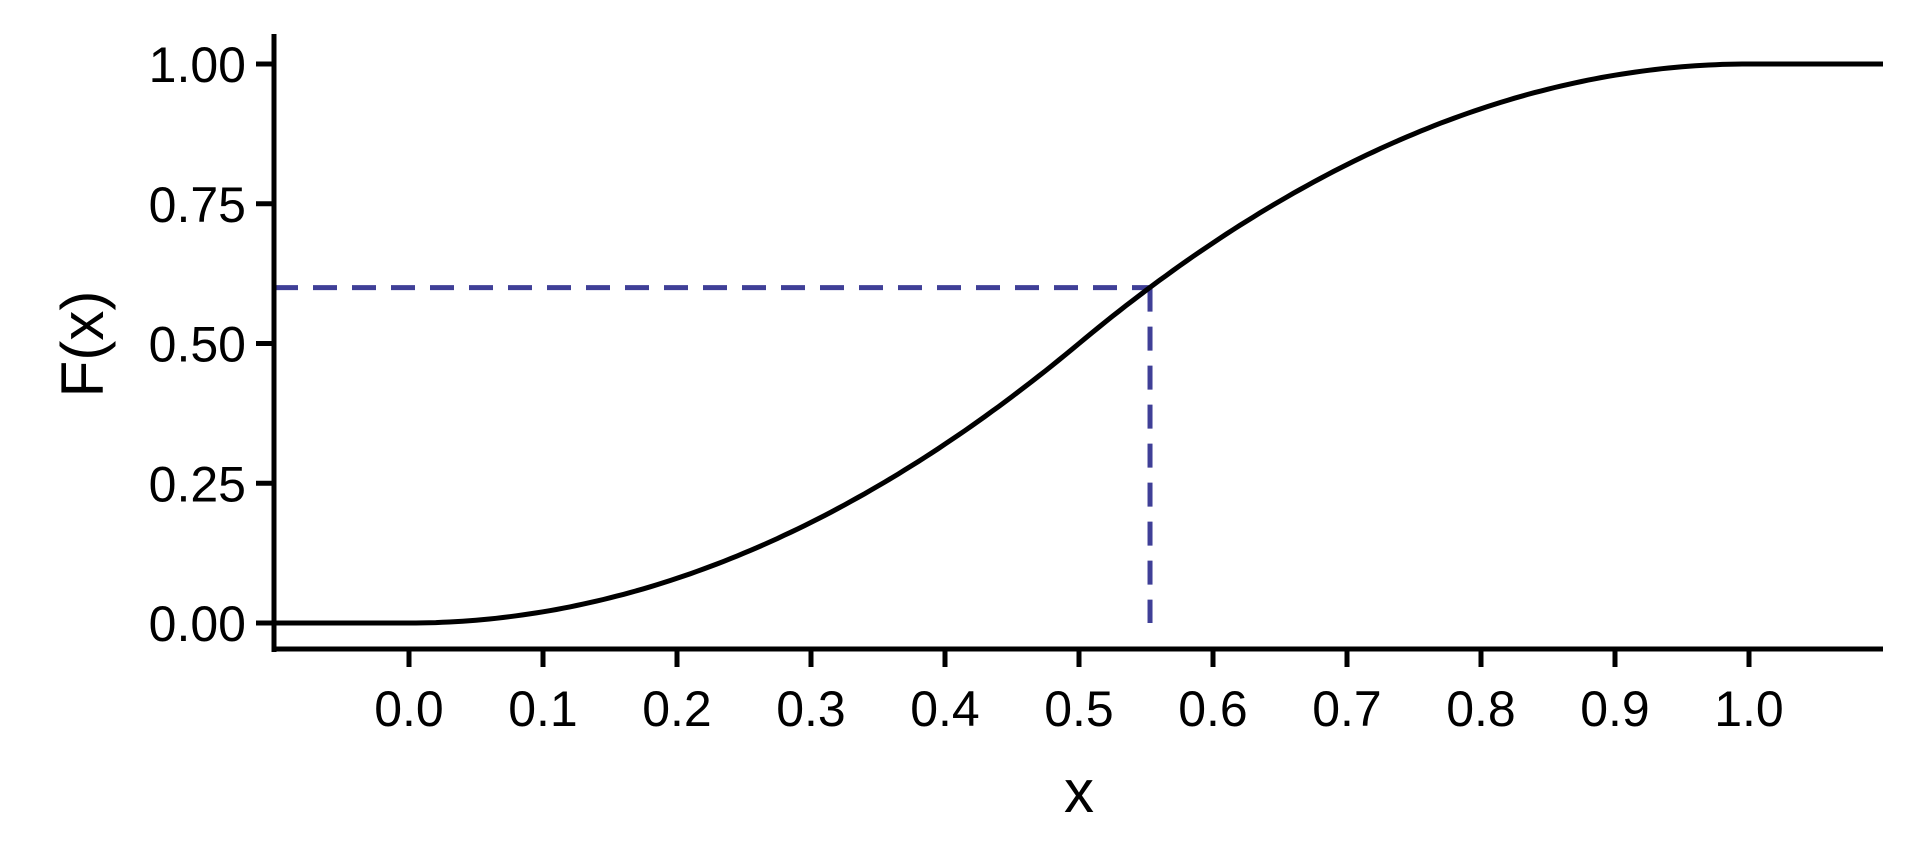  I want to click on y-axis-title: F(x), so click(82, 344).